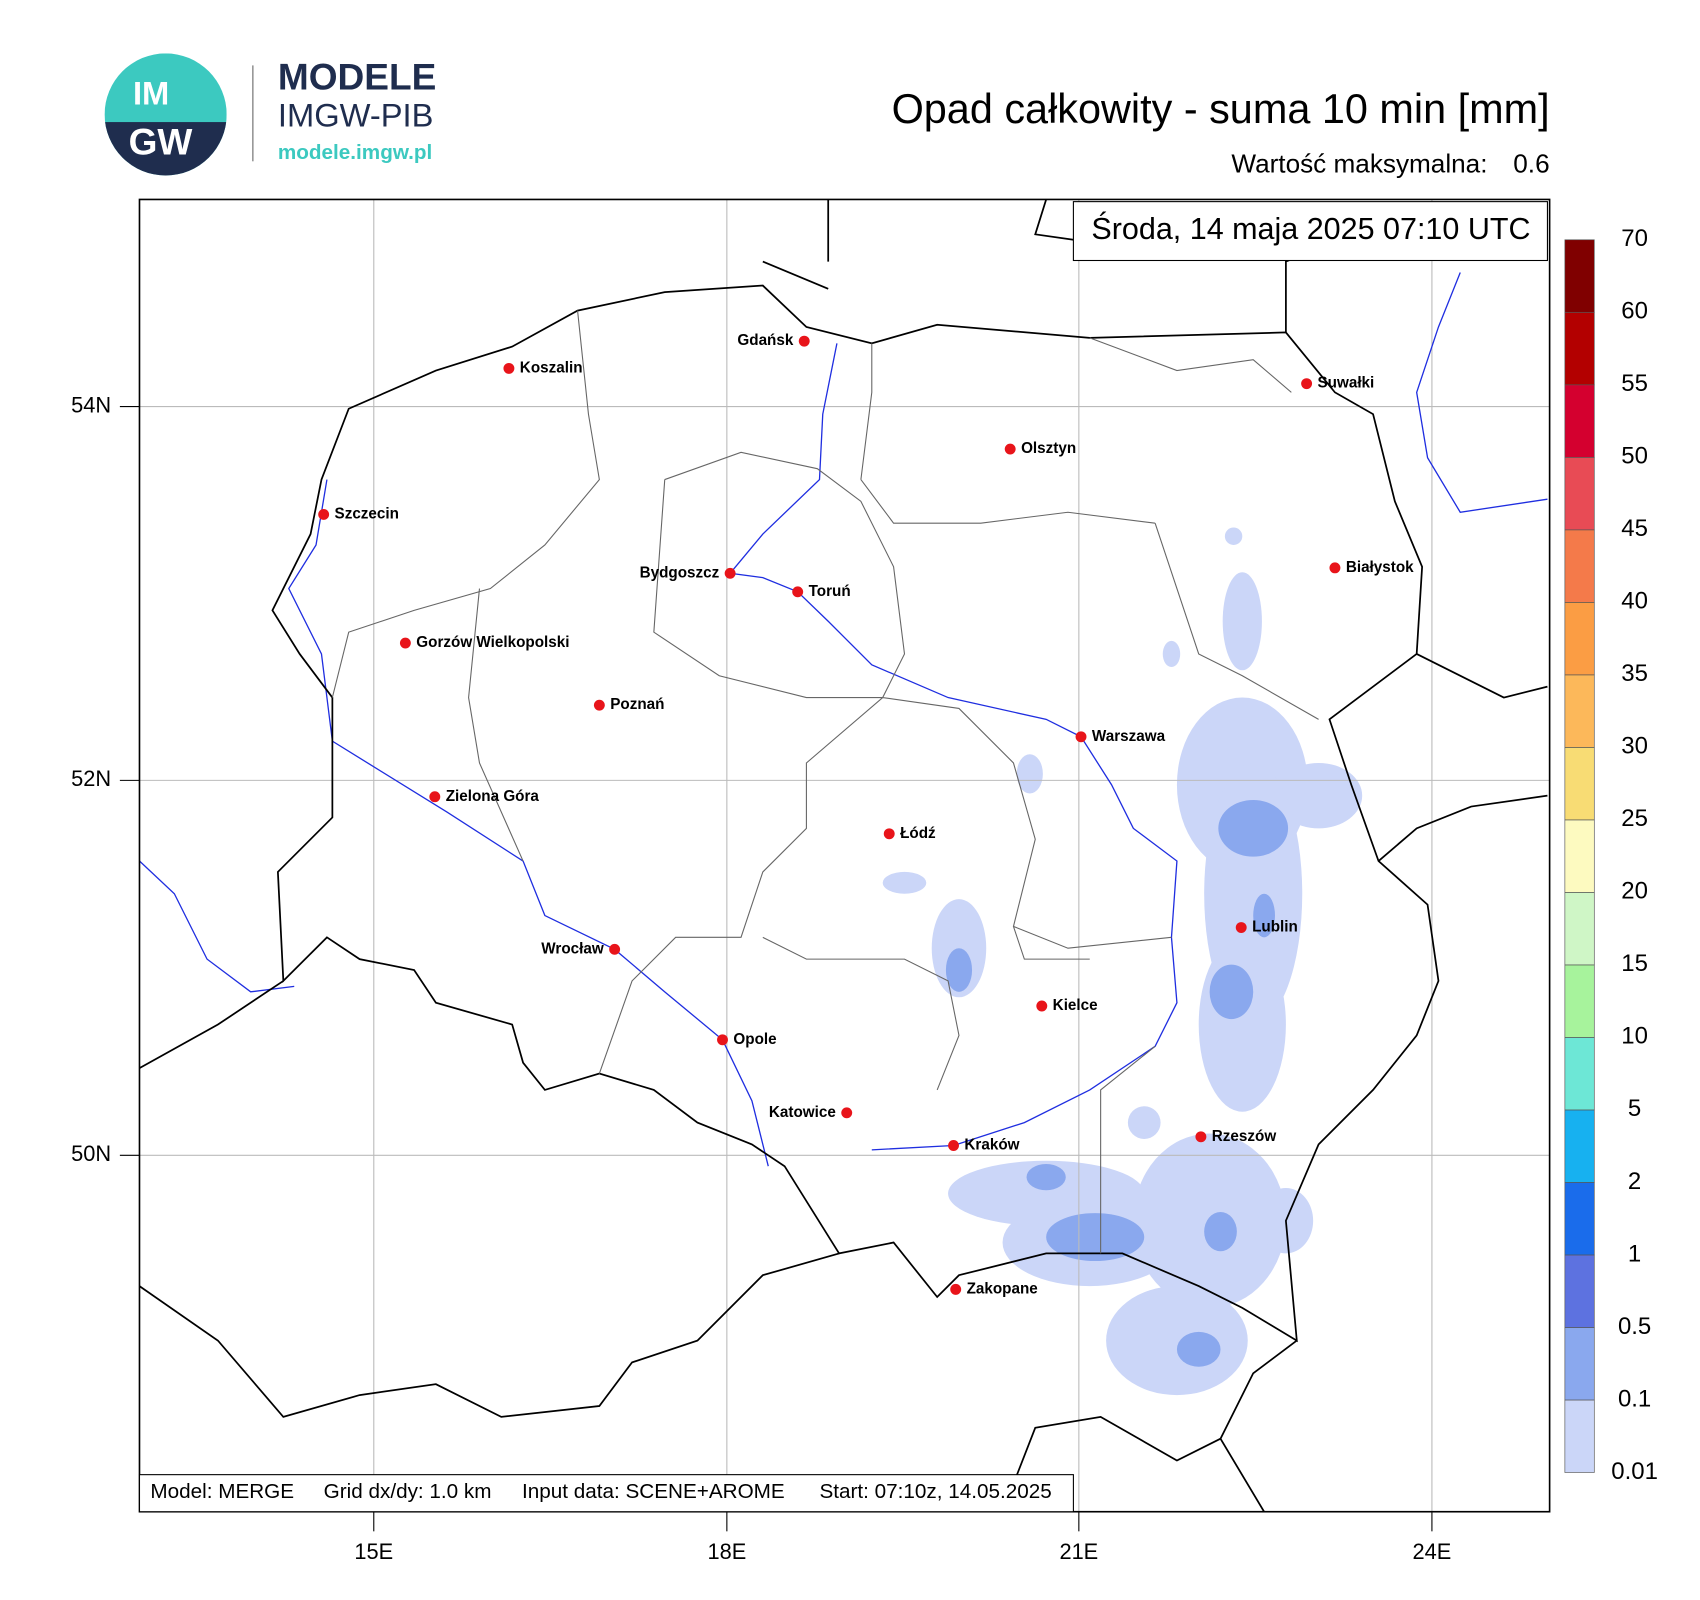 This screenshot has height=1600, width=1700. Describe the element at coordinates (1048, 448) in the screenshot. I see `city-label: Olsztyn` at that location.